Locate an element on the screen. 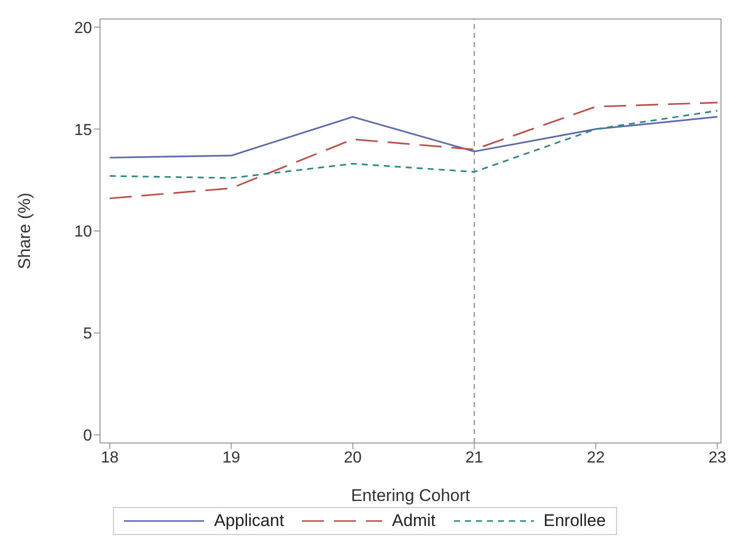  legend-label: Applicant is located at coordinates (248, 521).